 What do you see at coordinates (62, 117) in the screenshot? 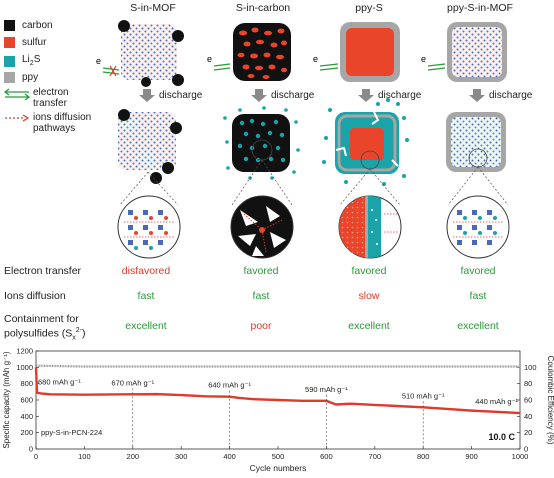
I see `legend-ions-line1: ions diffusion` at bounding box center [62, 117].